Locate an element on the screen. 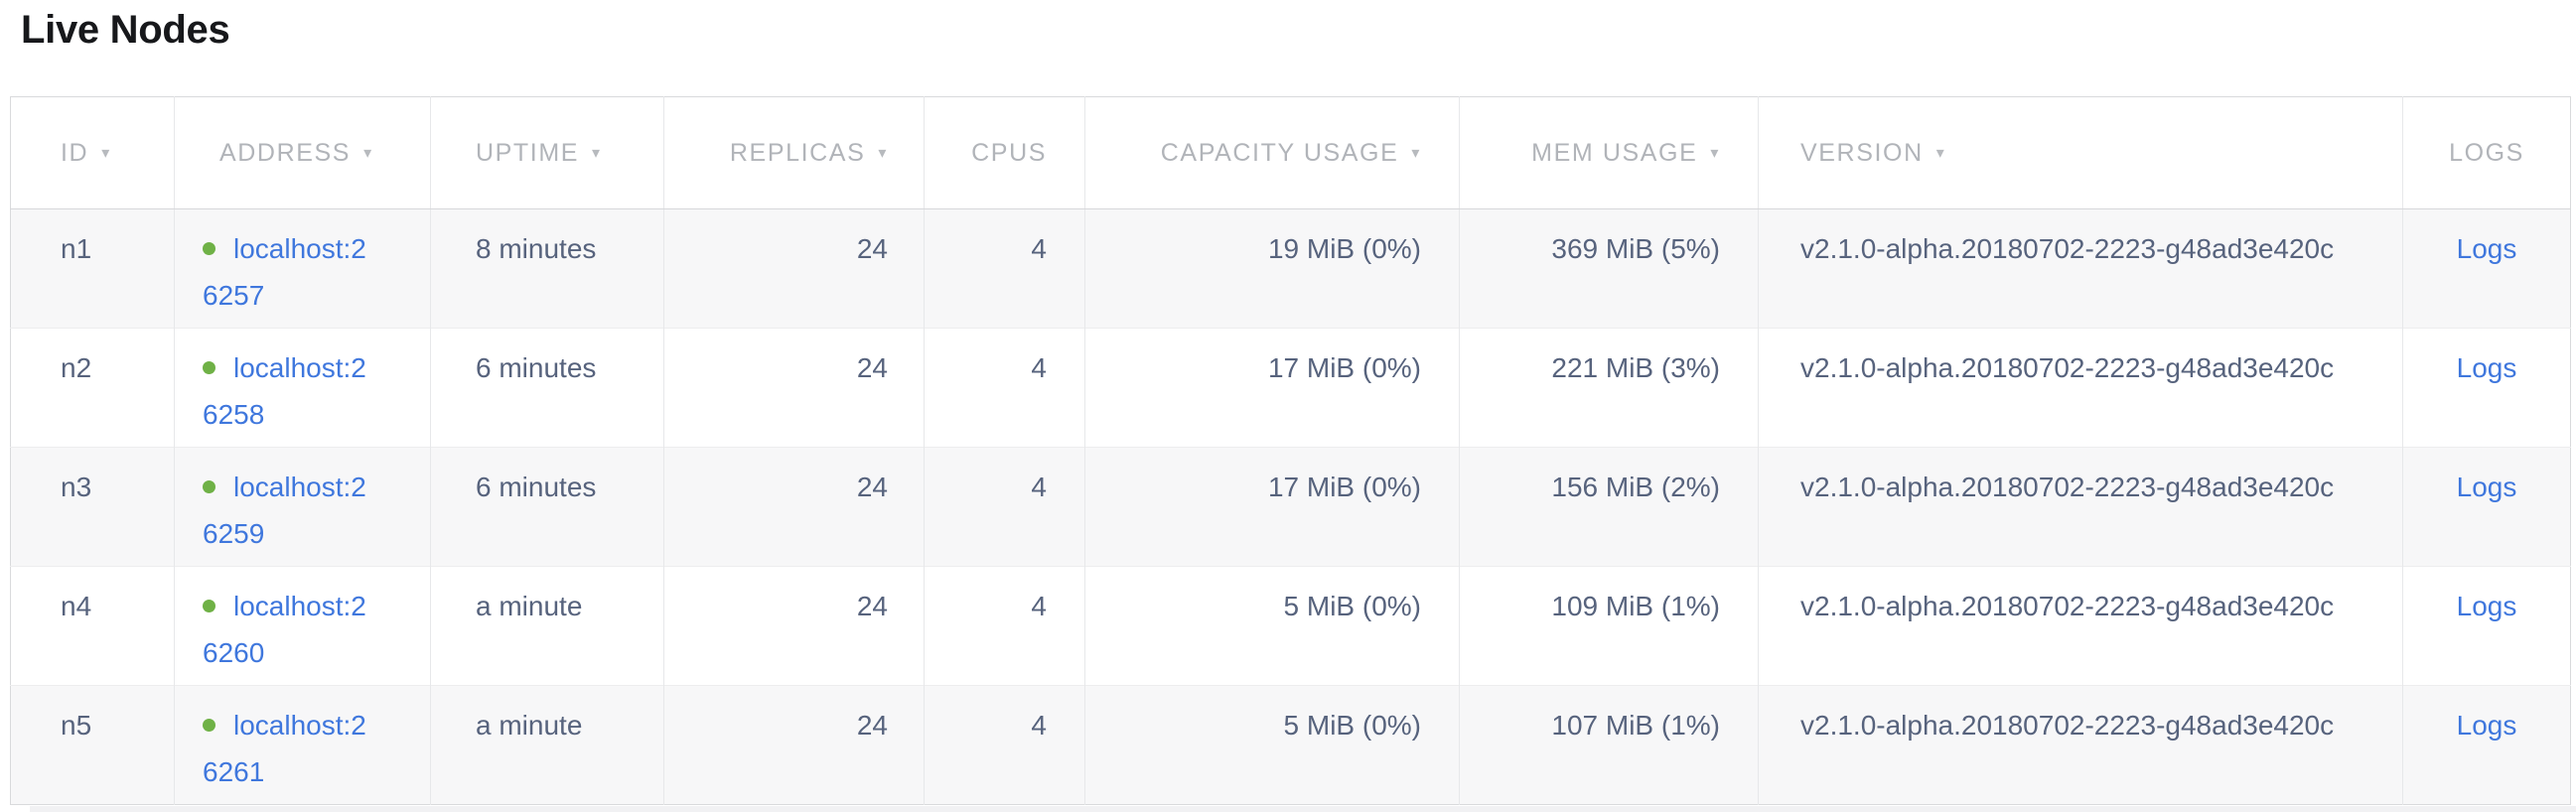  column-header-cpus: CPUS is located at coordinates (1004, 152).